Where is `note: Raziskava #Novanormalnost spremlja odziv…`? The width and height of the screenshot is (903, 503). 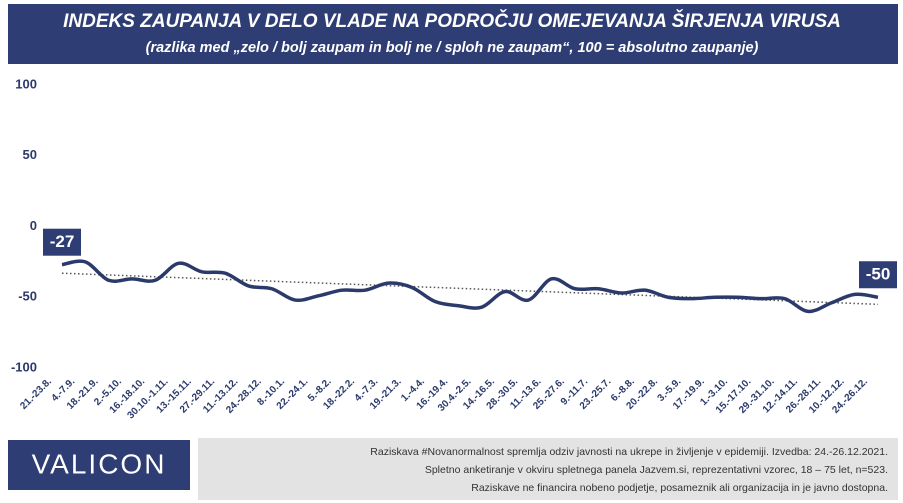
note: Raziskava #Novanormalnost spremlja odziv… is located at coordinates (629, 452).